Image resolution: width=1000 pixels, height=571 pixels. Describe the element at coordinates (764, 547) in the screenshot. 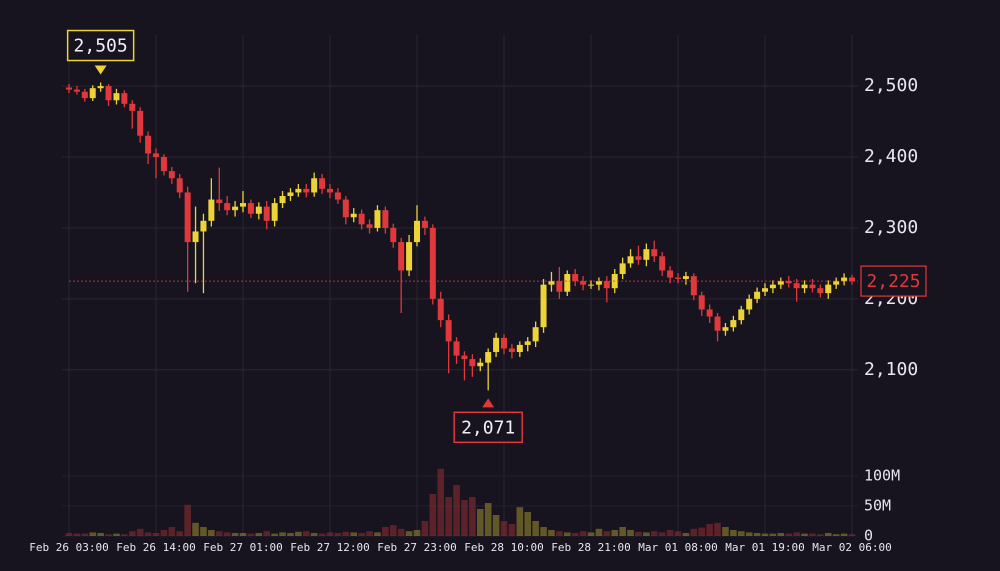

I see `x-tick-label: Mar 01 19:00` at that location.